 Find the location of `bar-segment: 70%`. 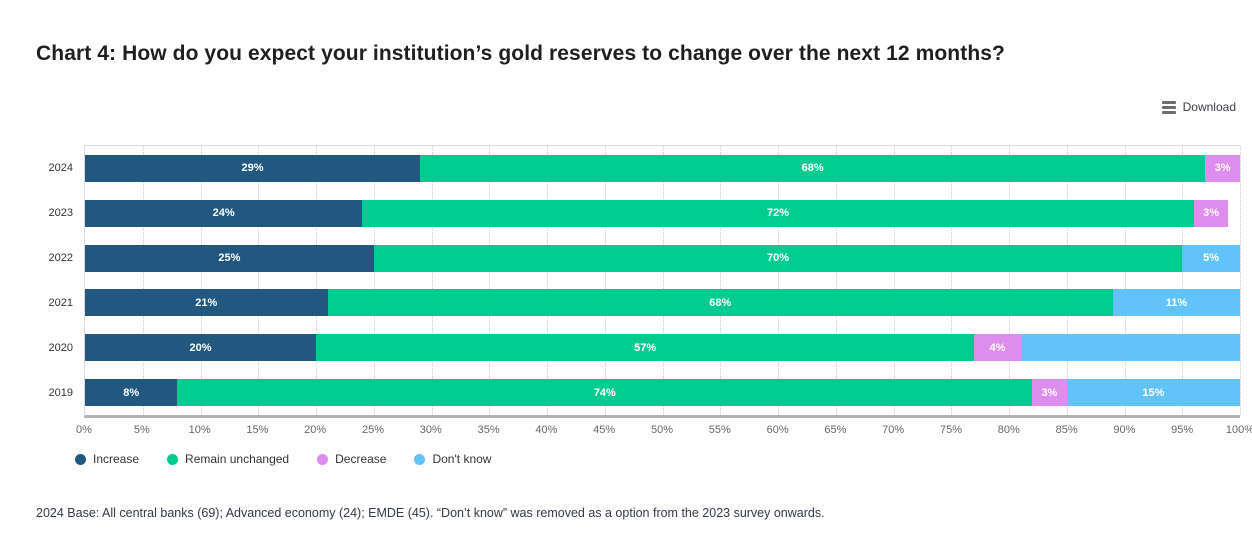

bar-segment: 70% is located at coordinates (778, 258).